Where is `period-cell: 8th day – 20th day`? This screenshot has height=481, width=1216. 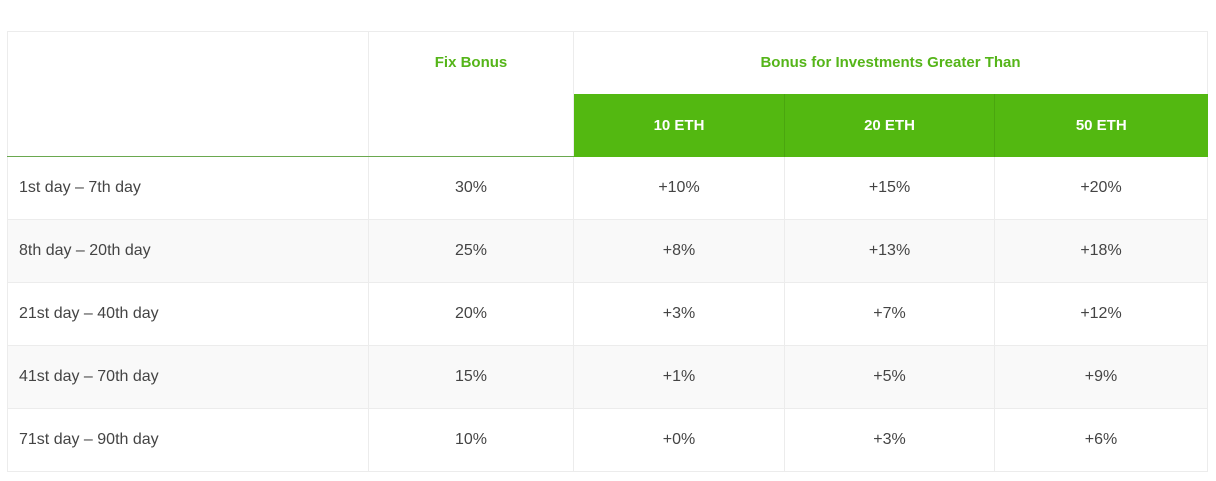 period-cell: 8th day – 20th day is located at coordinates (188, 251).